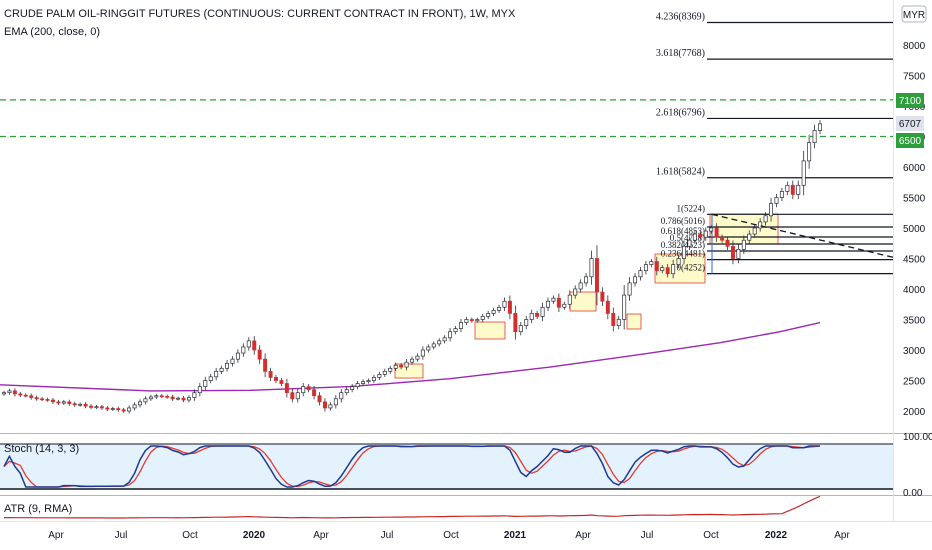  I want to click on price-tag-last, so click(910, 123).